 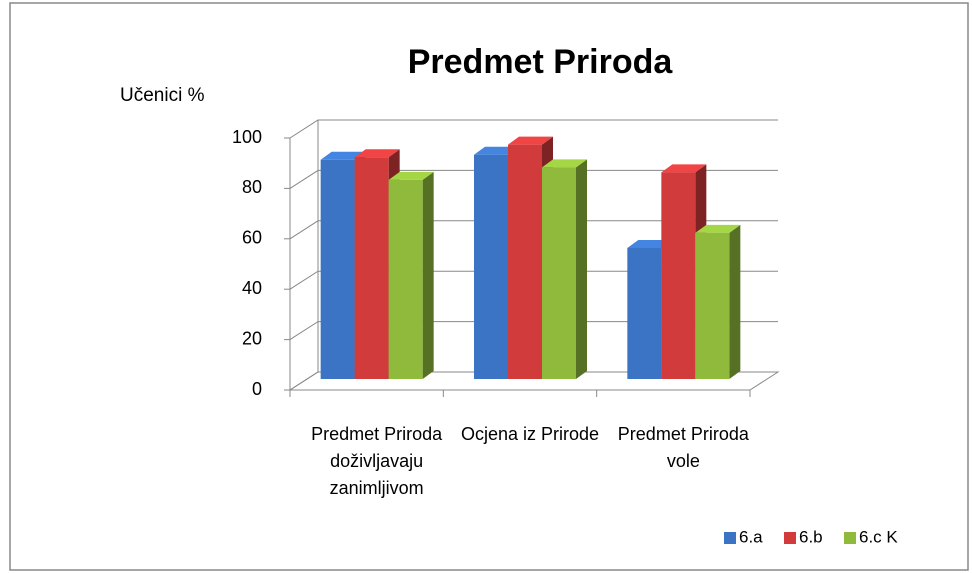 What do you see at coordinates (377, 461) in the screenshot?
I see `x-tick-label: Predmet Priroda doživljavaju zanimljivom` at bounding box center [377, 461].